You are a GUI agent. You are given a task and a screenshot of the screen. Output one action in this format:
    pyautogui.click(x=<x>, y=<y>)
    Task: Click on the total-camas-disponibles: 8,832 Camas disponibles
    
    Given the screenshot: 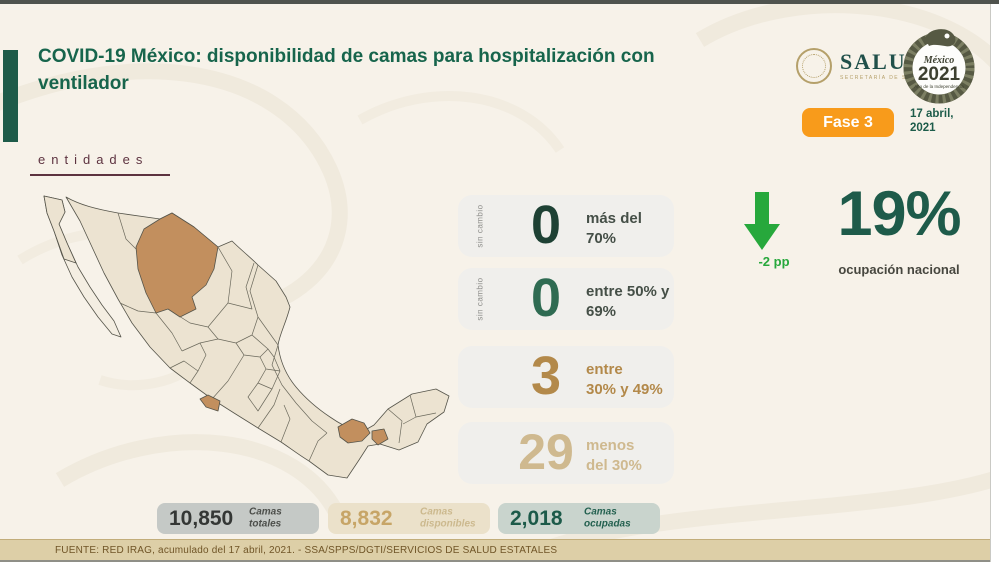 What is the action you would take?
    pyautogui.click(x=409, y=518)
    